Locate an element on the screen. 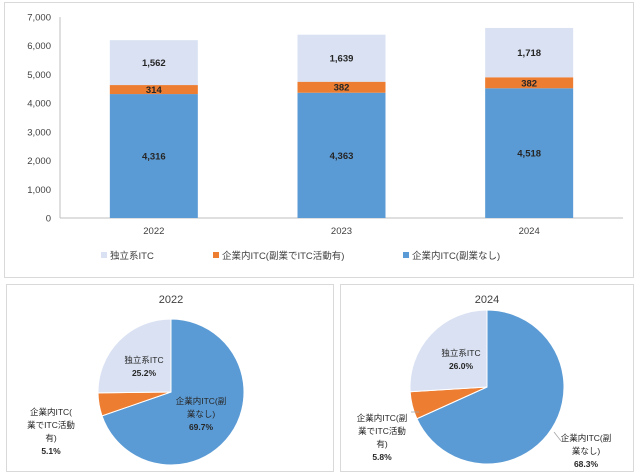  y-tick-label: 5,000 is located at coordinates (39, 75).